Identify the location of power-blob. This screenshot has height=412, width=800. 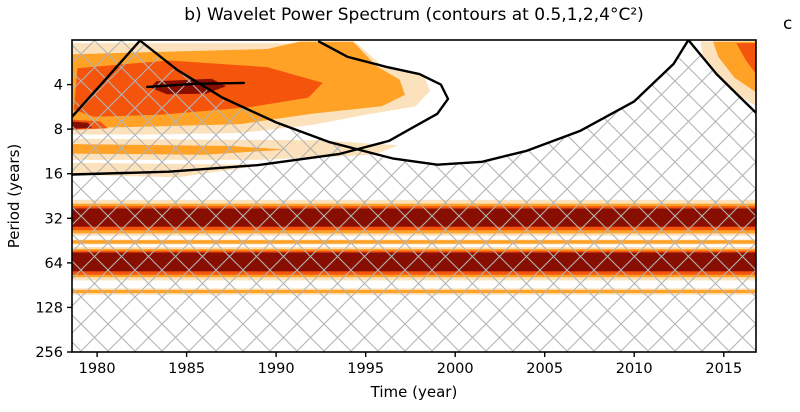
(746, 59).